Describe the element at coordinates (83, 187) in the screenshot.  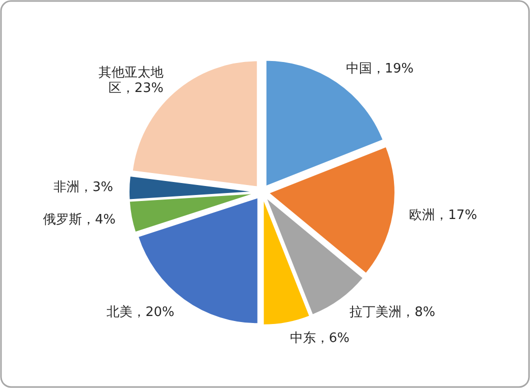
I see `slice-label: 非洲，3%` at that location.